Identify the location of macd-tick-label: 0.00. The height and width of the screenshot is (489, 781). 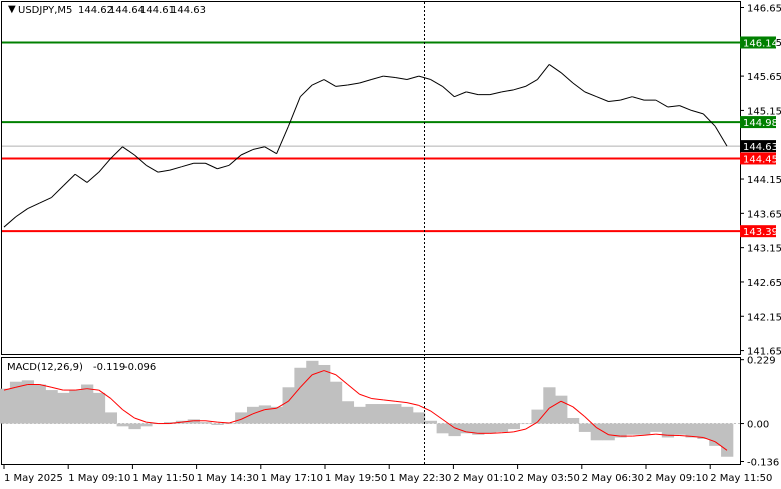
(758, 425).